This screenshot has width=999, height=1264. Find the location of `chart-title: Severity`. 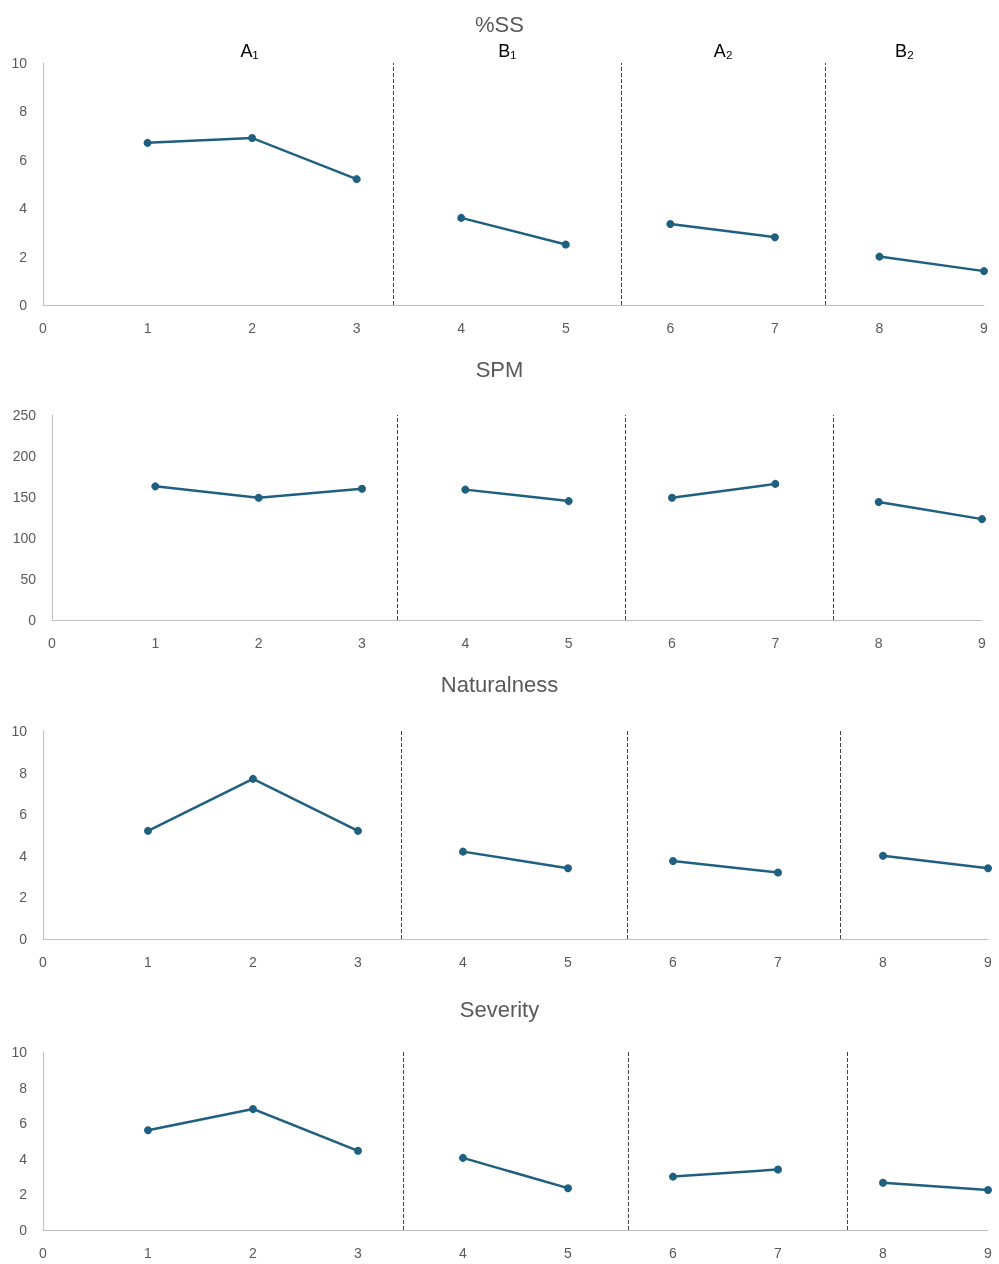

chart-title: Severity is located at coordinates (499, 1009).